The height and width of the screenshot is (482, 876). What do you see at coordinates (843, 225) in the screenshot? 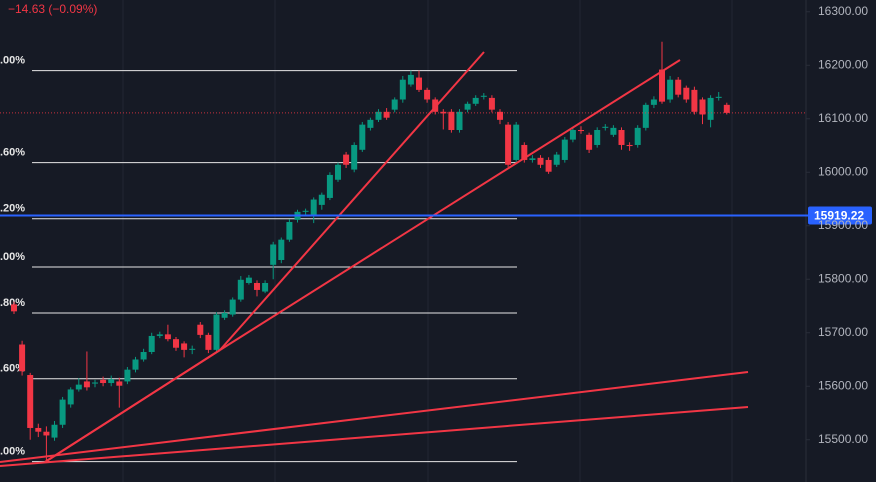
I see `y-tick-label: 15900.00` at bounding box center [843, 225].